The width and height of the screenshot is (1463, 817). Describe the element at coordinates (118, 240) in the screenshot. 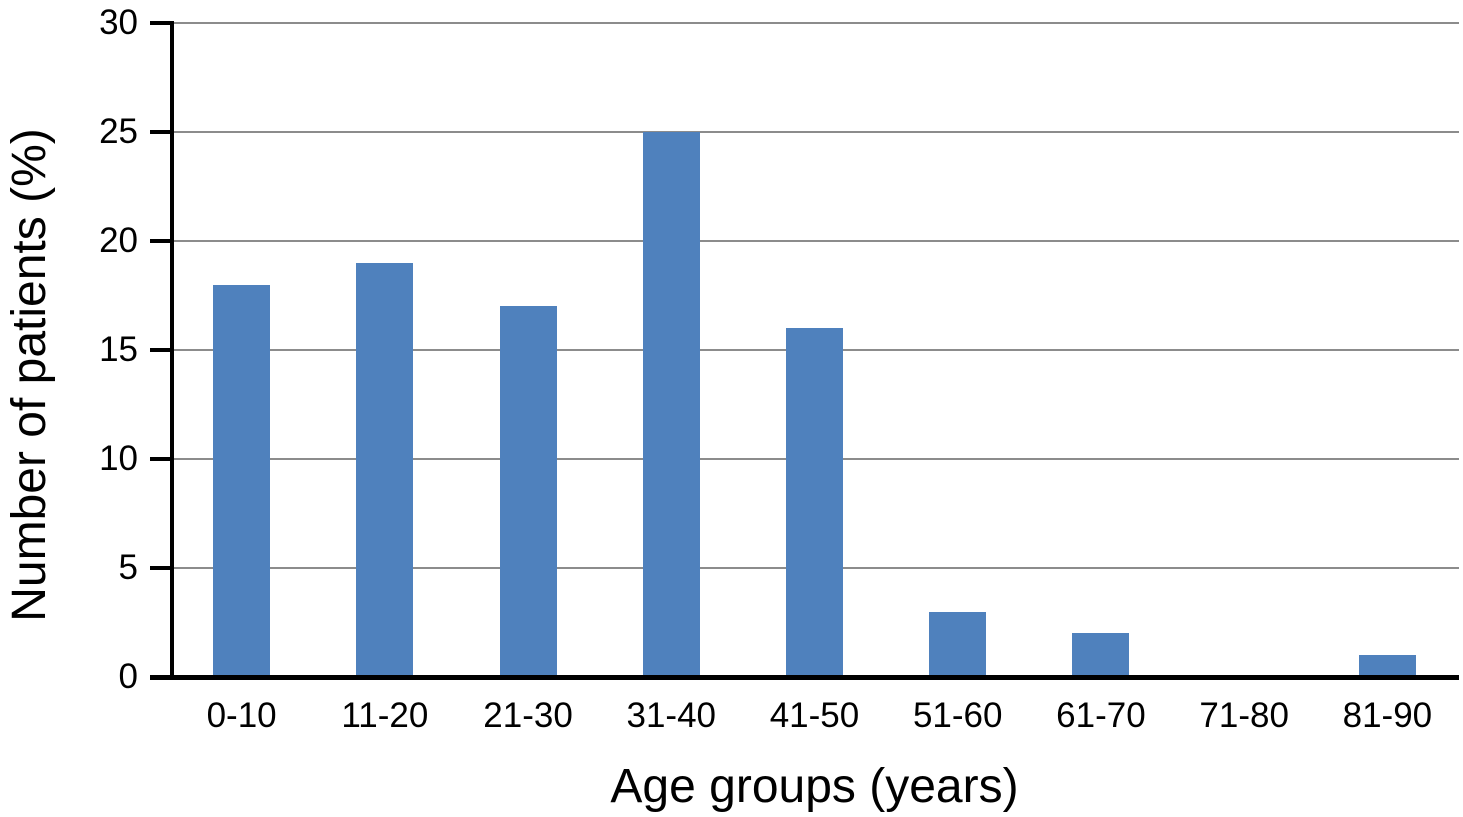

I see `y-tick-label: 20` at that location.